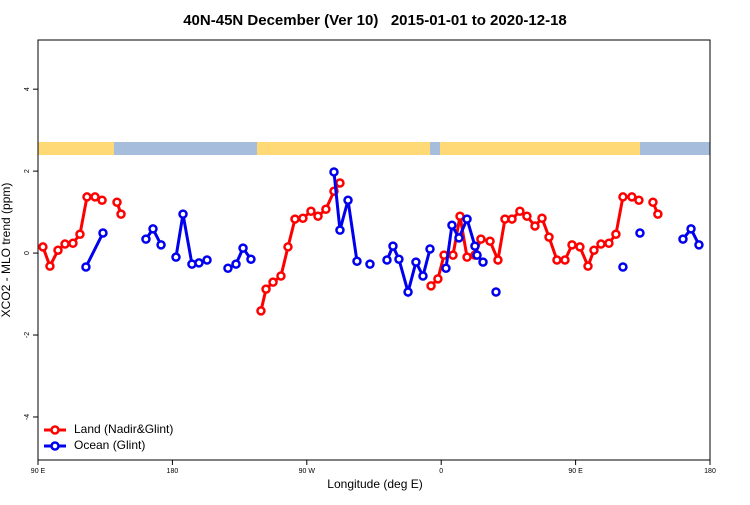  Describe the element at coordinates (109, 445) in the screenshot. I see `legend-label: Ocean (Glint)` at that location.